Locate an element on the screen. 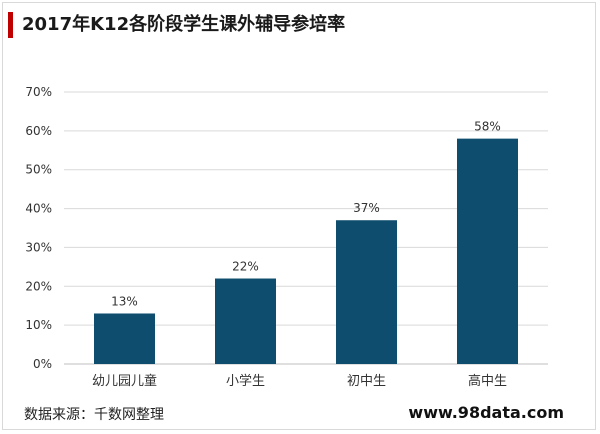  y-tick-label: 70% is located at coordinates (38, 92).